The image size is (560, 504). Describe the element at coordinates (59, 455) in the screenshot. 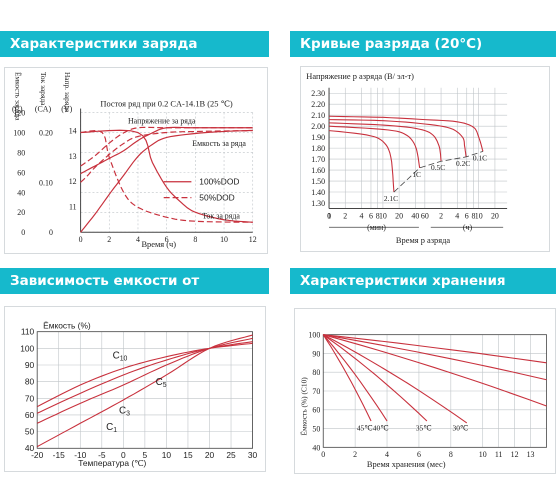

I see `temperature-x-tick: -15` at that location.